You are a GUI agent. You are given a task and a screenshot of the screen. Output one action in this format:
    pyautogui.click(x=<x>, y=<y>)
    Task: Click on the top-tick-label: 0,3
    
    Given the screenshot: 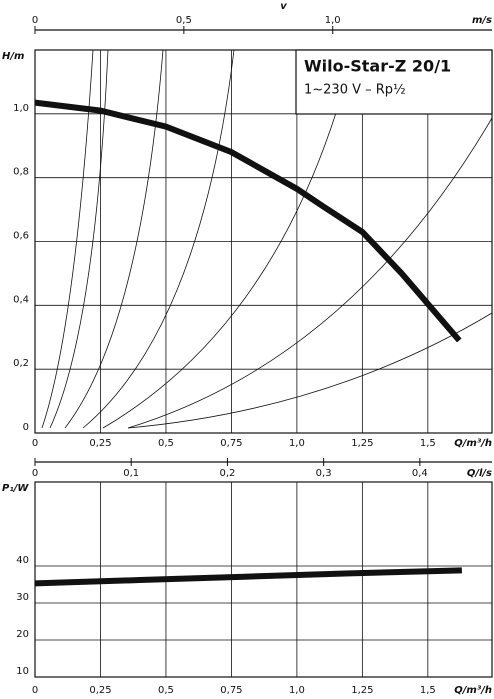 What is the action you would take?
    pyautogui.click(x=324, y=473)
    